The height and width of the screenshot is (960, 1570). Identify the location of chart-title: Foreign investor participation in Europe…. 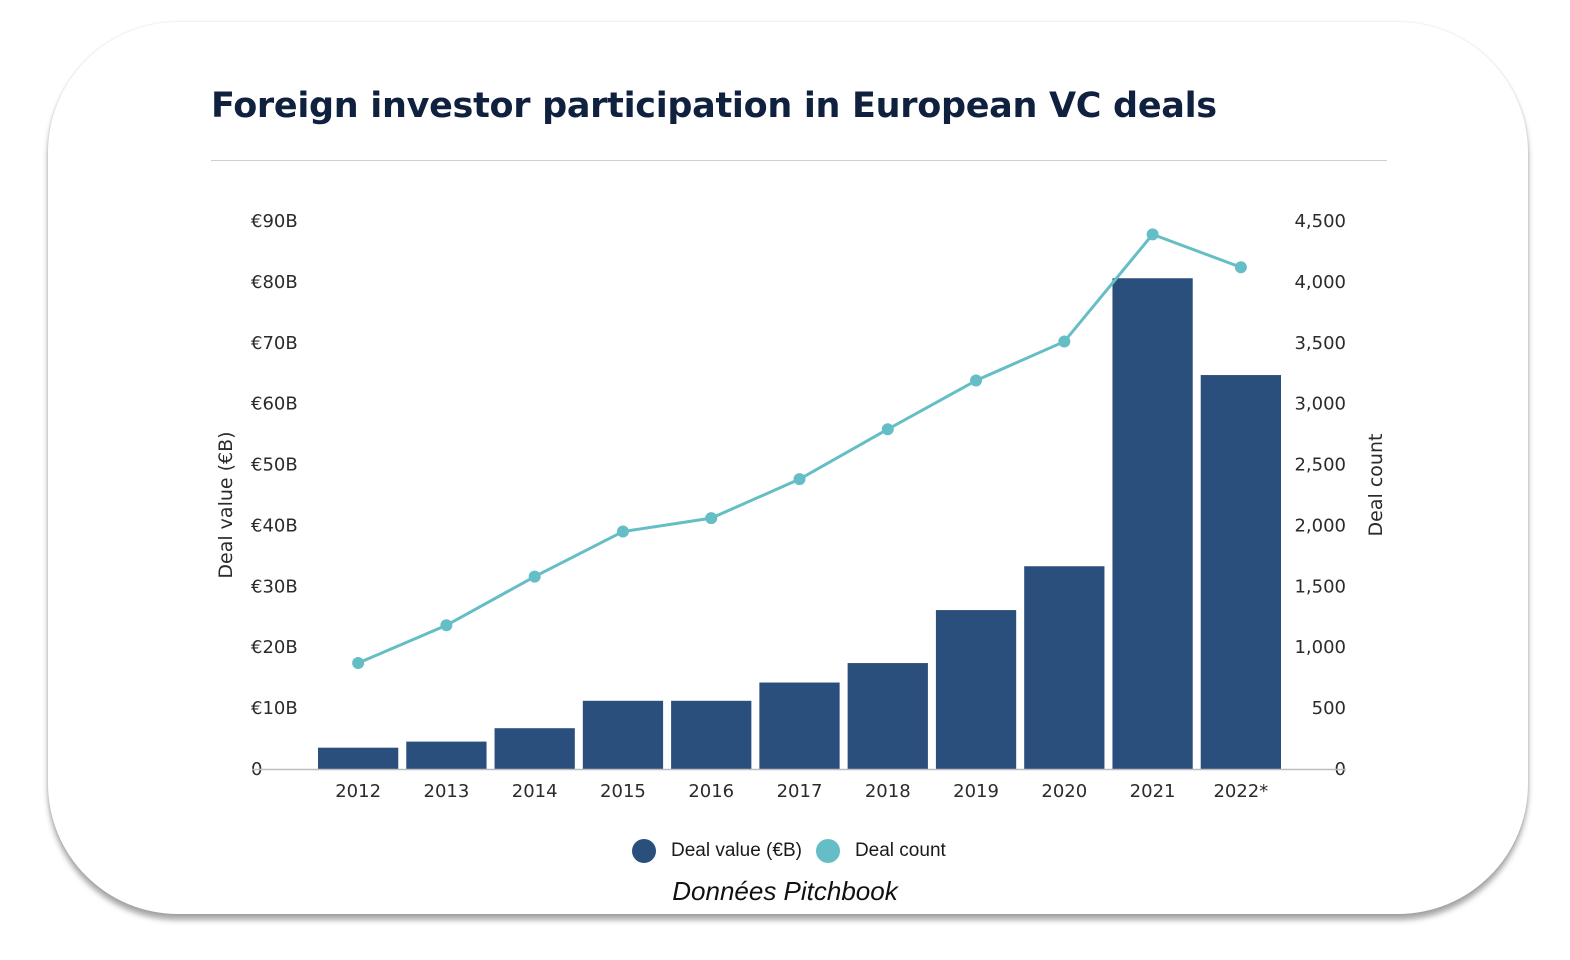
(714, 106).